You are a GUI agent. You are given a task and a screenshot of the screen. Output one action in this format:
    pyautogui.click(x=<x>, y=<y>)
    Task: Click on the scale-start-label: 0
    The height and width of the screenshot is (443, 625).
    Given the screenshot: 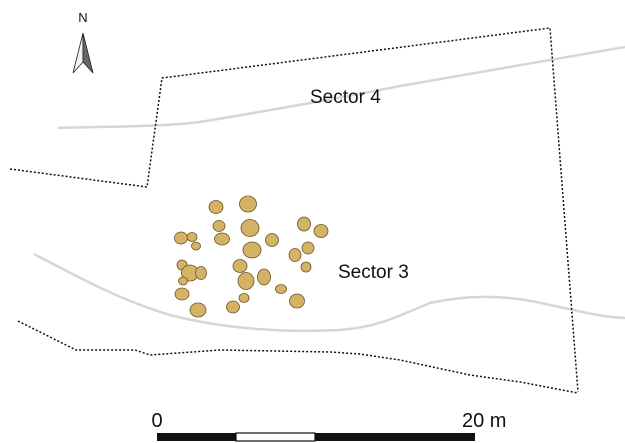 What is the action you would take?
    pyautogui.click(x=156, y=421)
    